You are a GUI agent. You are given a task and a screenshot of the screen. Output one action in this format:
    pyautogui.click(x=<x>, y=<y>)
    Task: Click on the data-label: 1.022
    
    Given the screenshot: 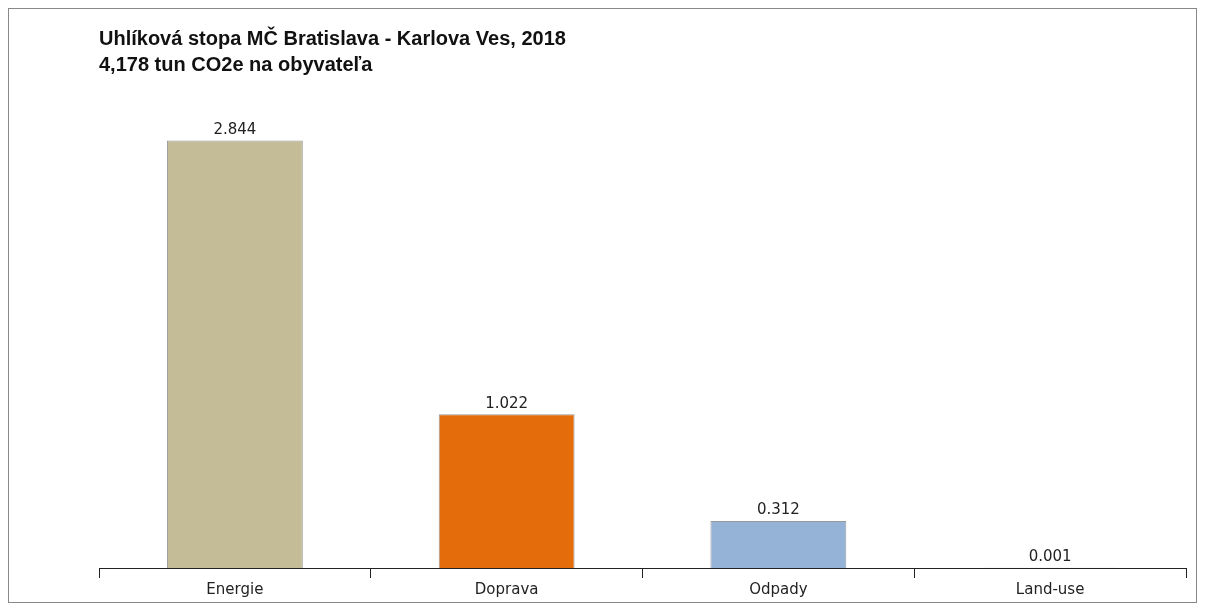 What is the action you would take?
    pyautogui.click(x=507, y=402)
    